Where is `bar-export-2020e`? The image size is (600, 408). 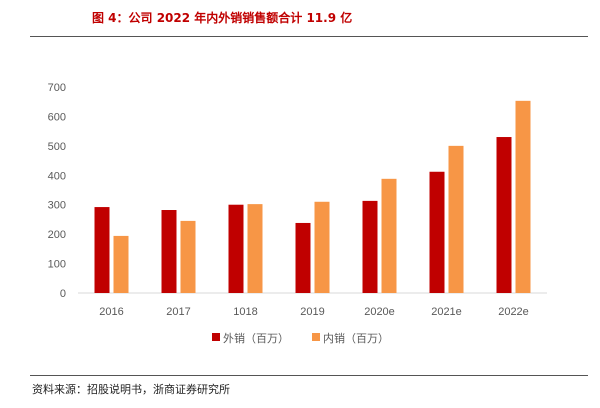
bar-export-2020e is located at coordinates (370, 246).